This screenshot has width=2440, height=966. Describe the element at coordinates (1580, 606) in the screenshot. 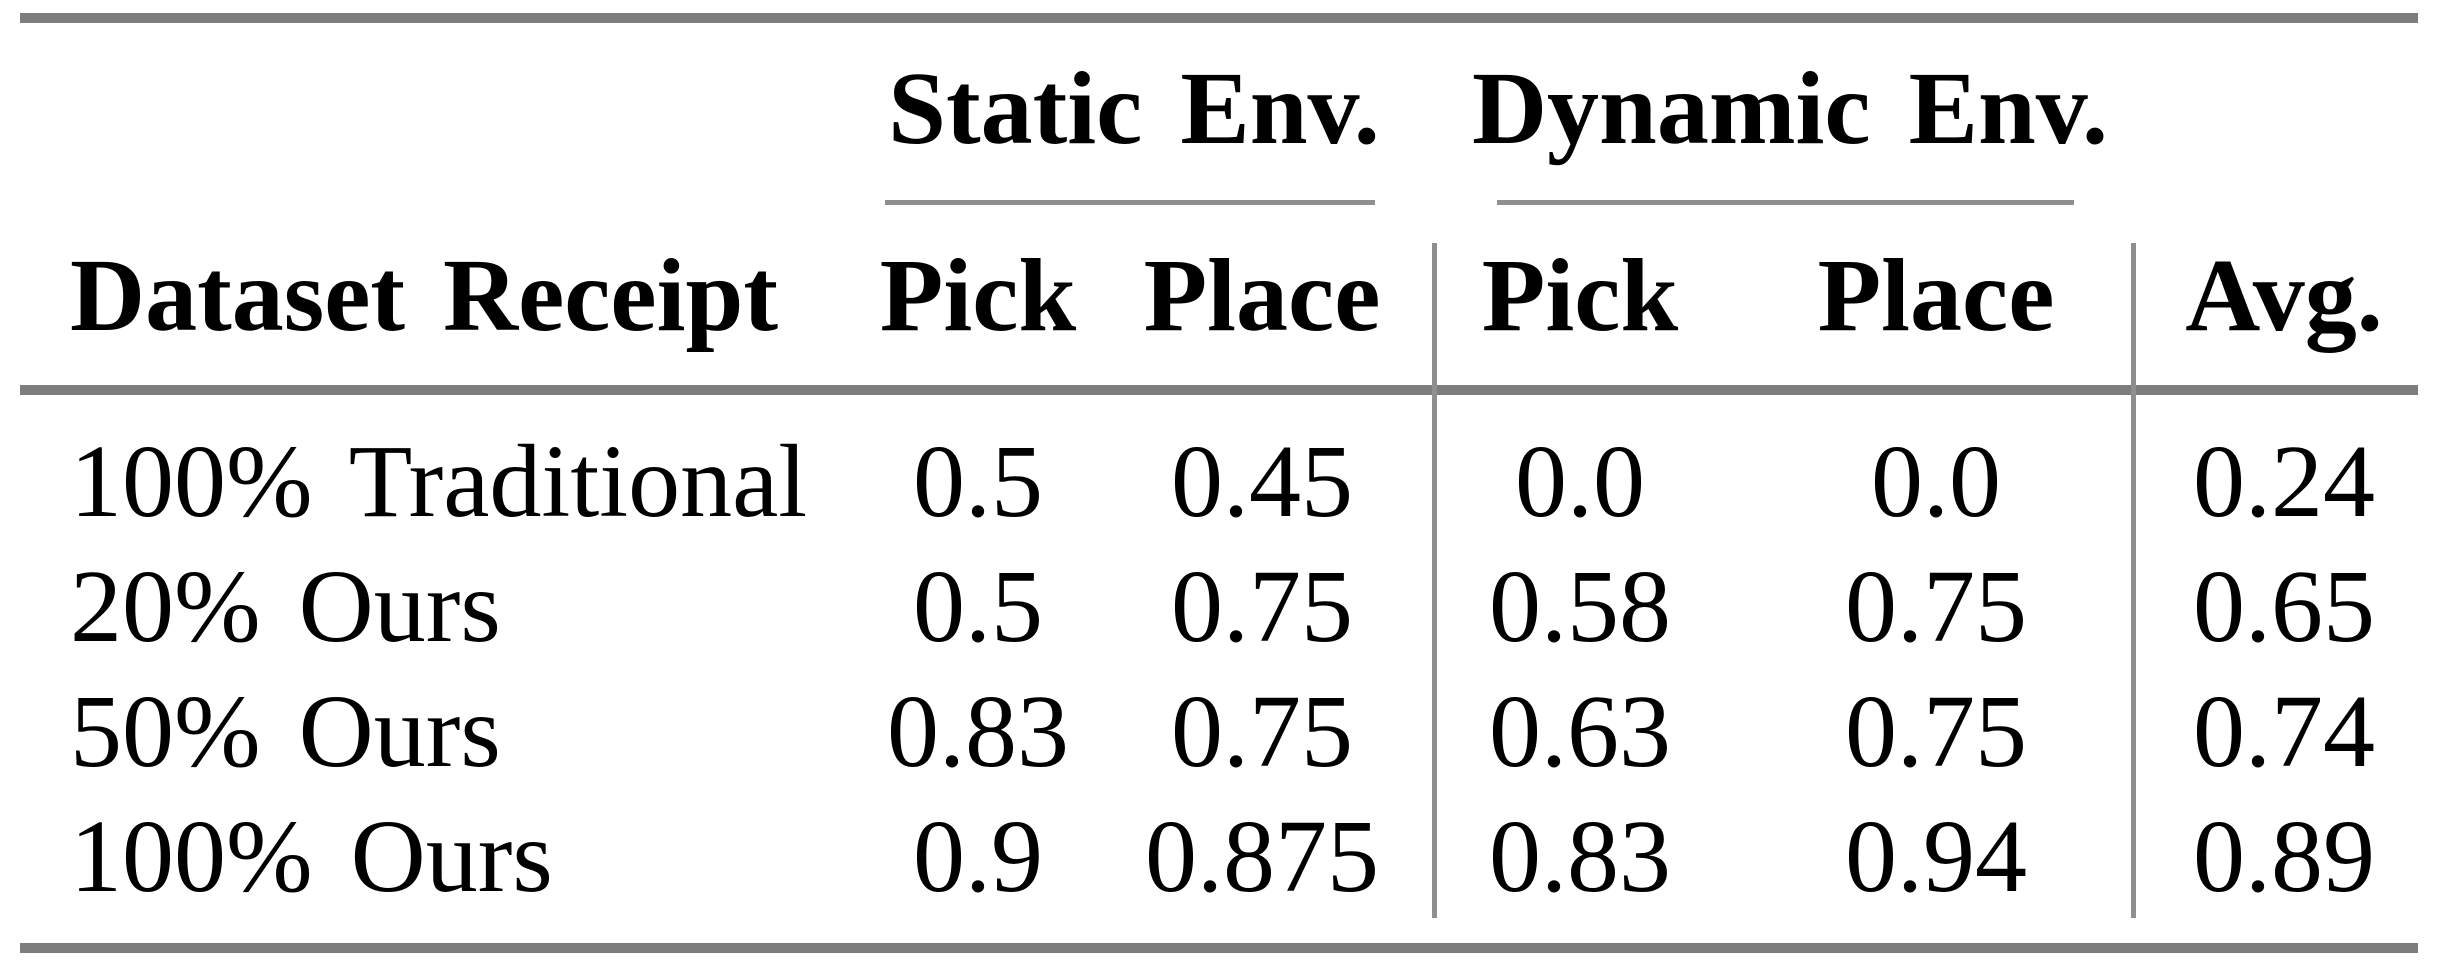

I see `table-cell: 0.58` at that location.